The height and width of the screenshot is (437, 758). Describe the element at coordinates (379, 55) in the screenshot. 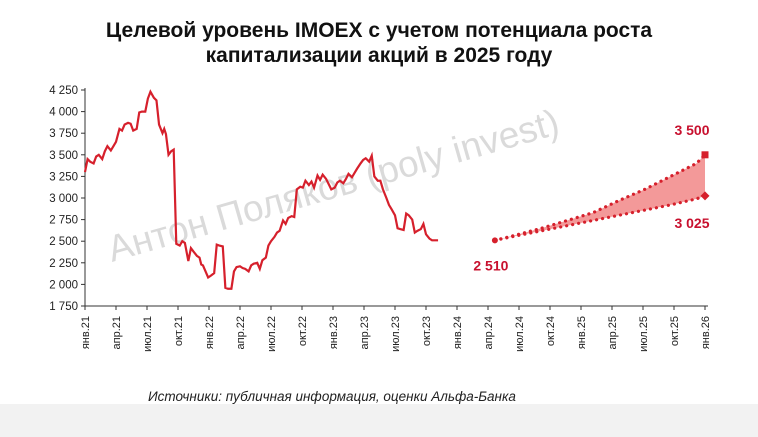

I see `title-line-2: капитализации акций в 2025 году` at that location.